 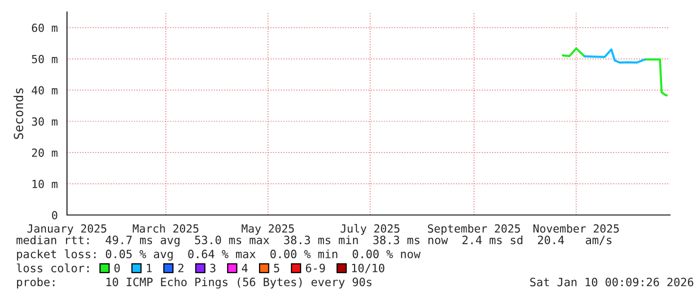 I want to click on legend-label: 2, so click(x=181, y=268).